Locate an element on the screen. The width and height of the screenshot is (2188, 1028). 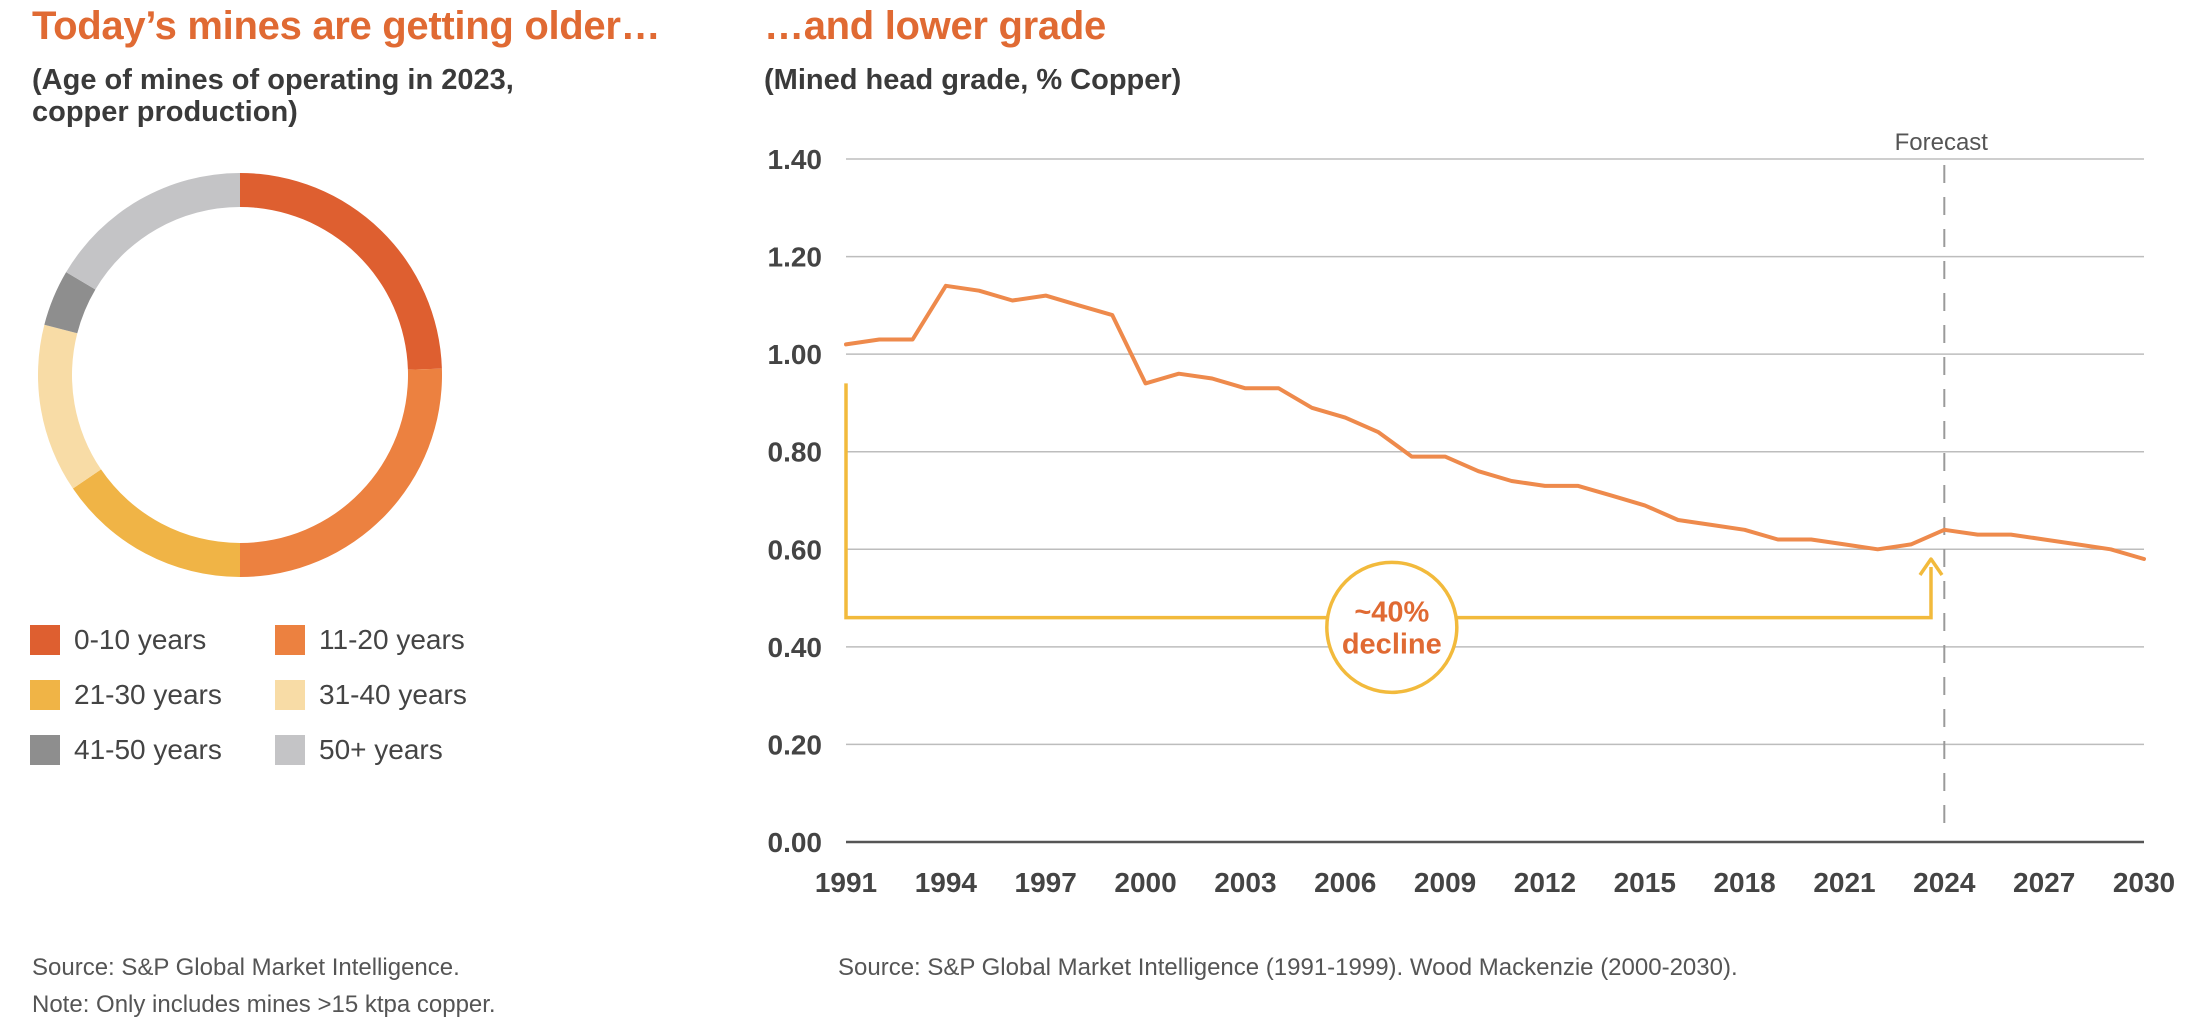
decline-word-label: decline is located at coordinates (1392, 644).